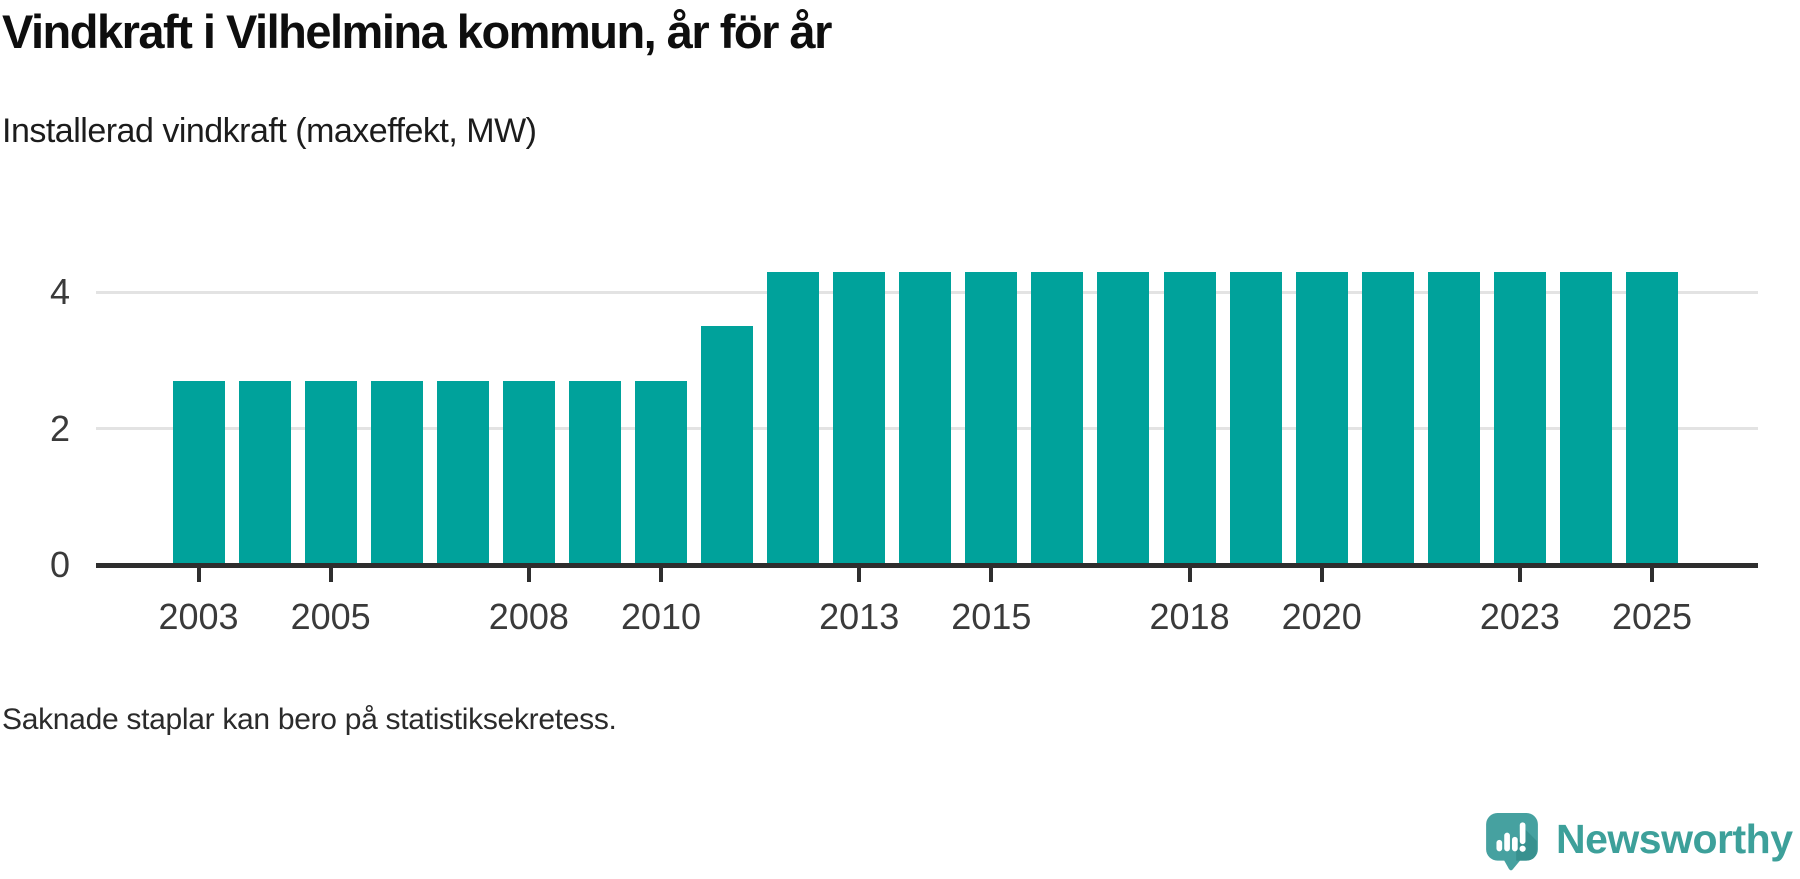 This screenshot has height=879, width=1800. I want to click on bar-2024, so click(1585, 418).